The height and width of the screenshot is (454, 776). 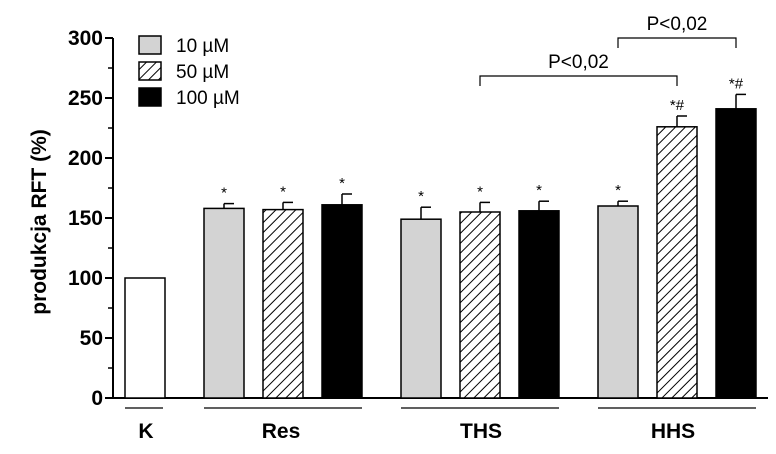 What do you see at coordinates (281, 431) in the screenshot?
I see `group-label-res: Res` at bounding box center [281, 431].